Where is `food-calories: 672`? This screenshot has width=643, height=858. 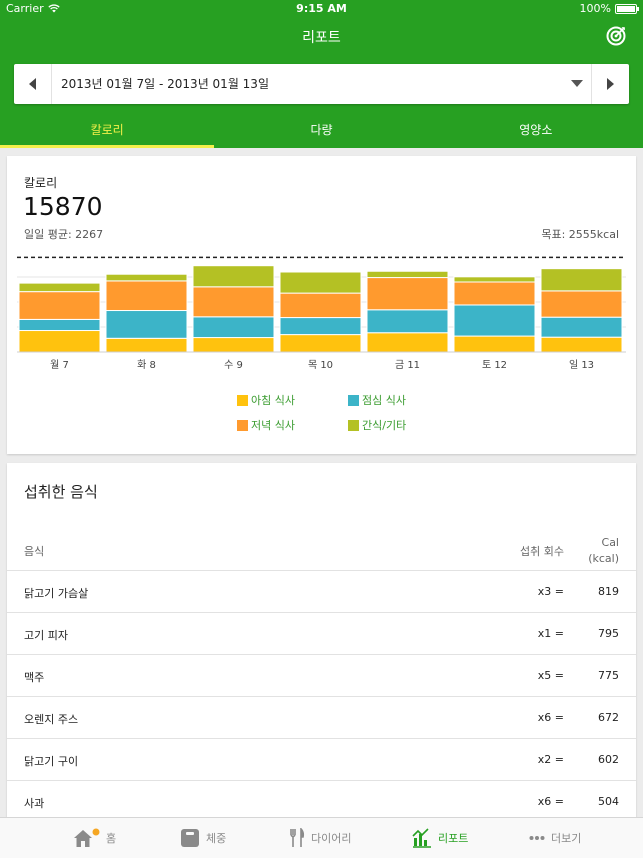
food-calories: 672 is located at coordinates (608, 717).